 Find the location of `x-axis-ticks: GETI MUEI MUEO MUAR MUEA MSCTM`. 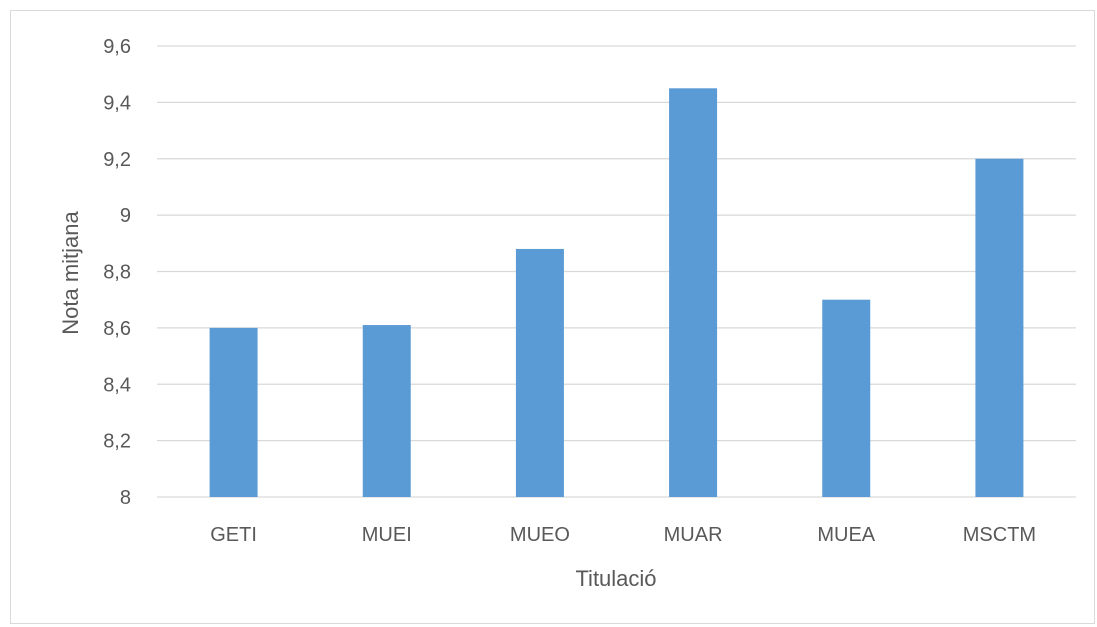

x-axis-ticks: GETI MUEI MUEO MUAR MUEA MSCTM is located at coordinates (623, 535).